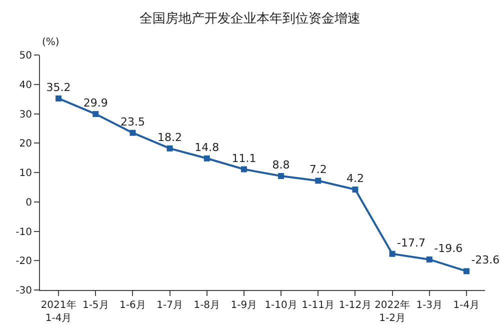  What do you see at coordinates (95, 103) in the screenshot?
I see `data-label: 29.9` at bounding box center [95, 103].